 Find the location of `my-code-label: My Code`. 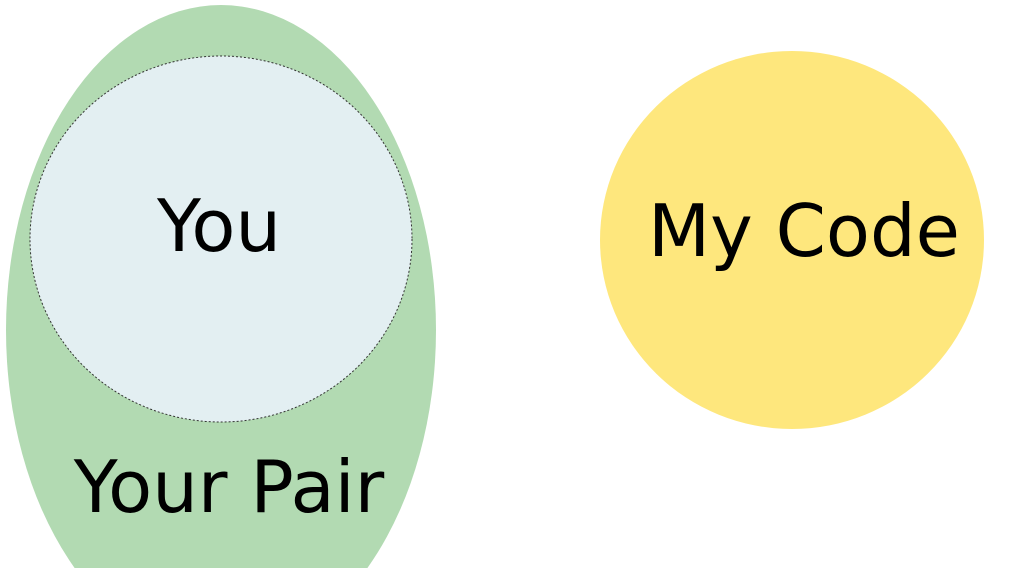

my-code-label: My Code is located at coordinates (804, 231).